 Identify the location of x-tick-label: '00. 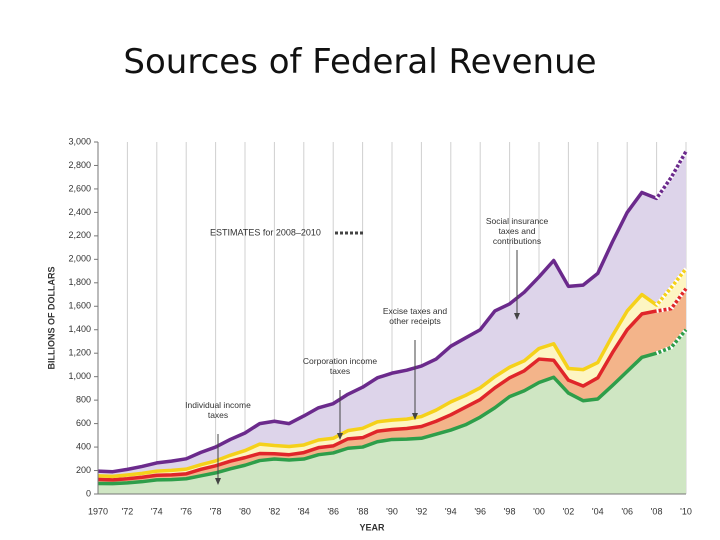
(539, 511).